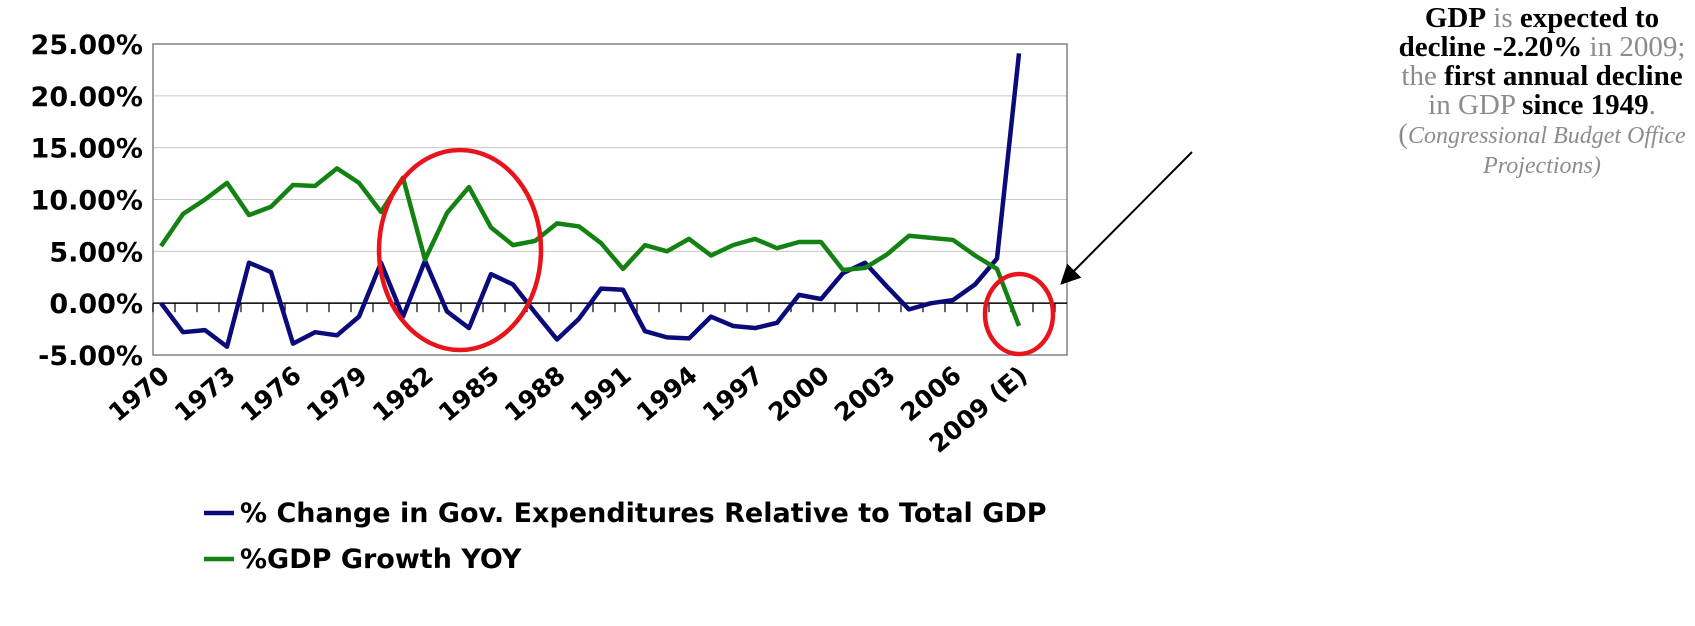  I want to click on annotation-text-part, so click(1489, 47).